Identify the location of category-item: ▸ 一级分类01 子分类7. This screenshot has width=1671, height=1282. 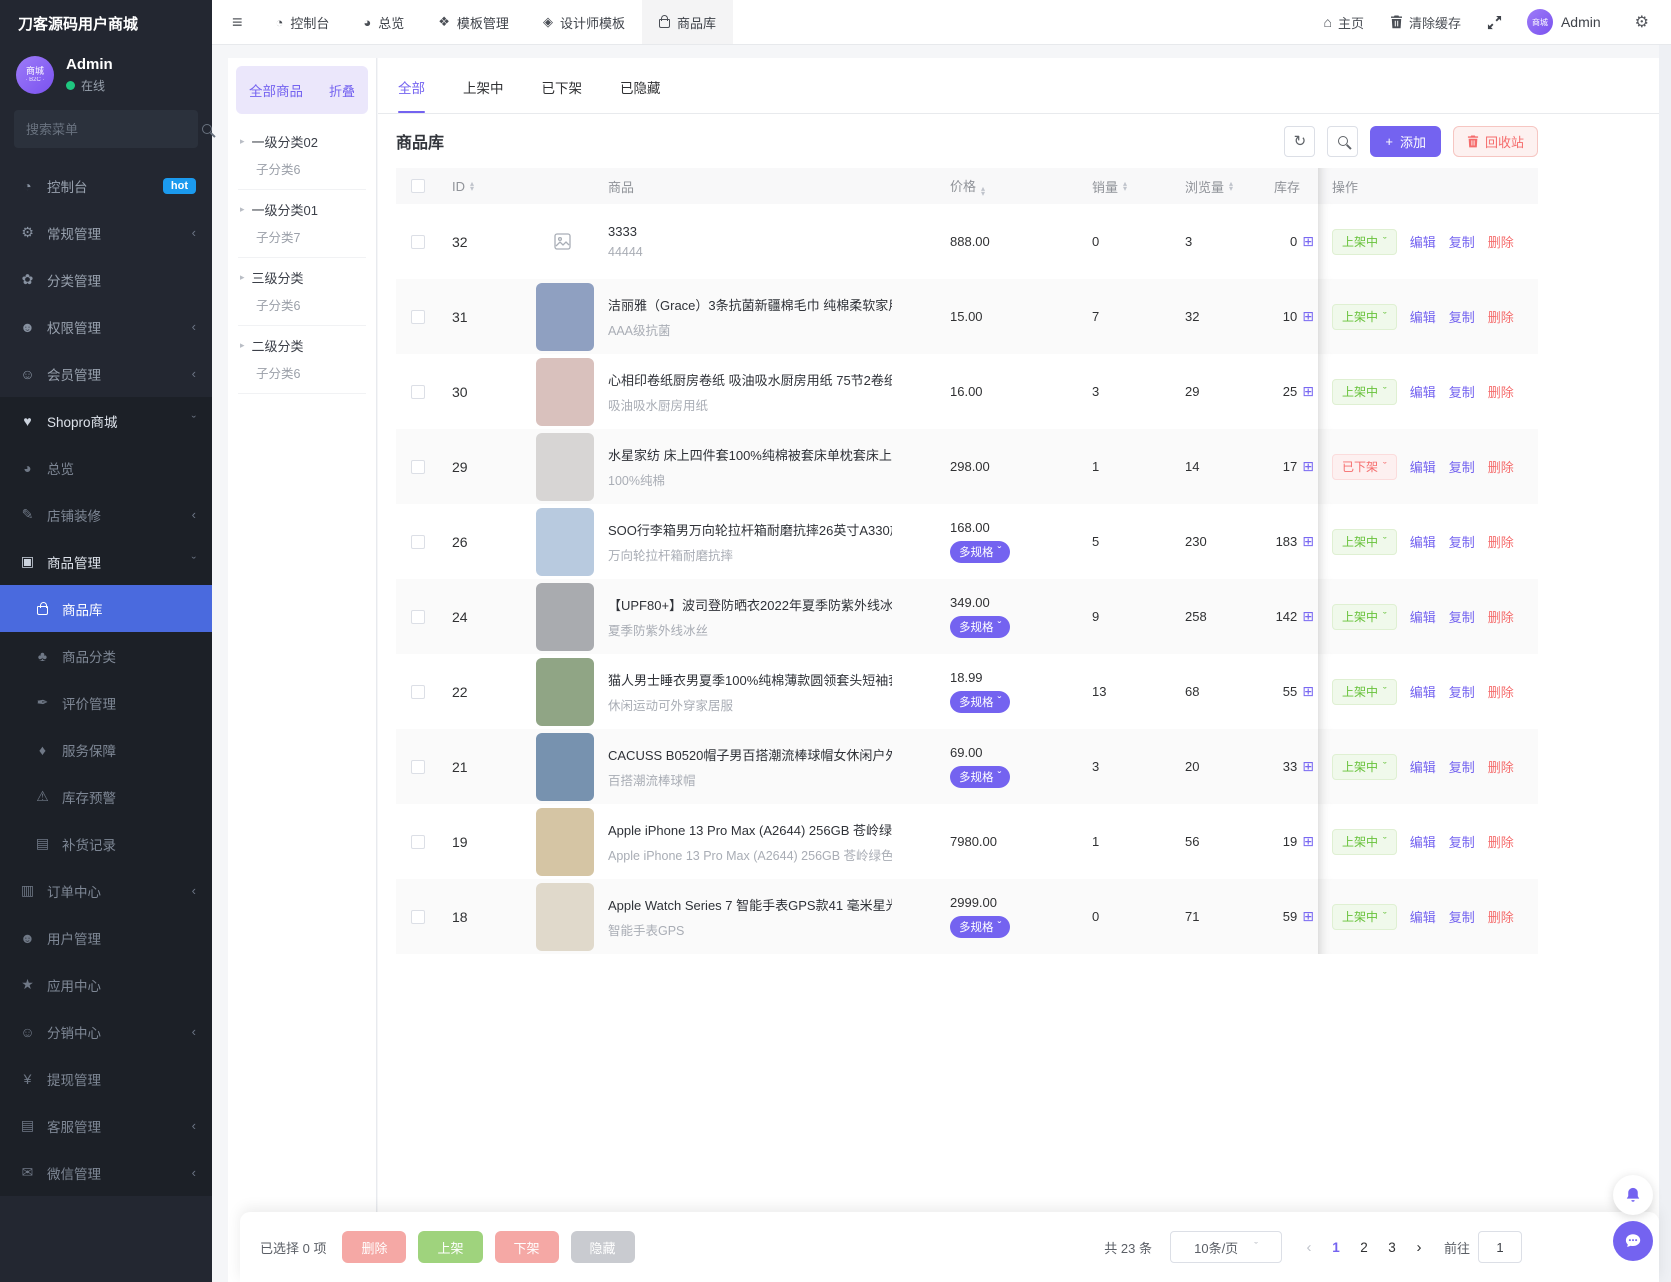
(302, 224).